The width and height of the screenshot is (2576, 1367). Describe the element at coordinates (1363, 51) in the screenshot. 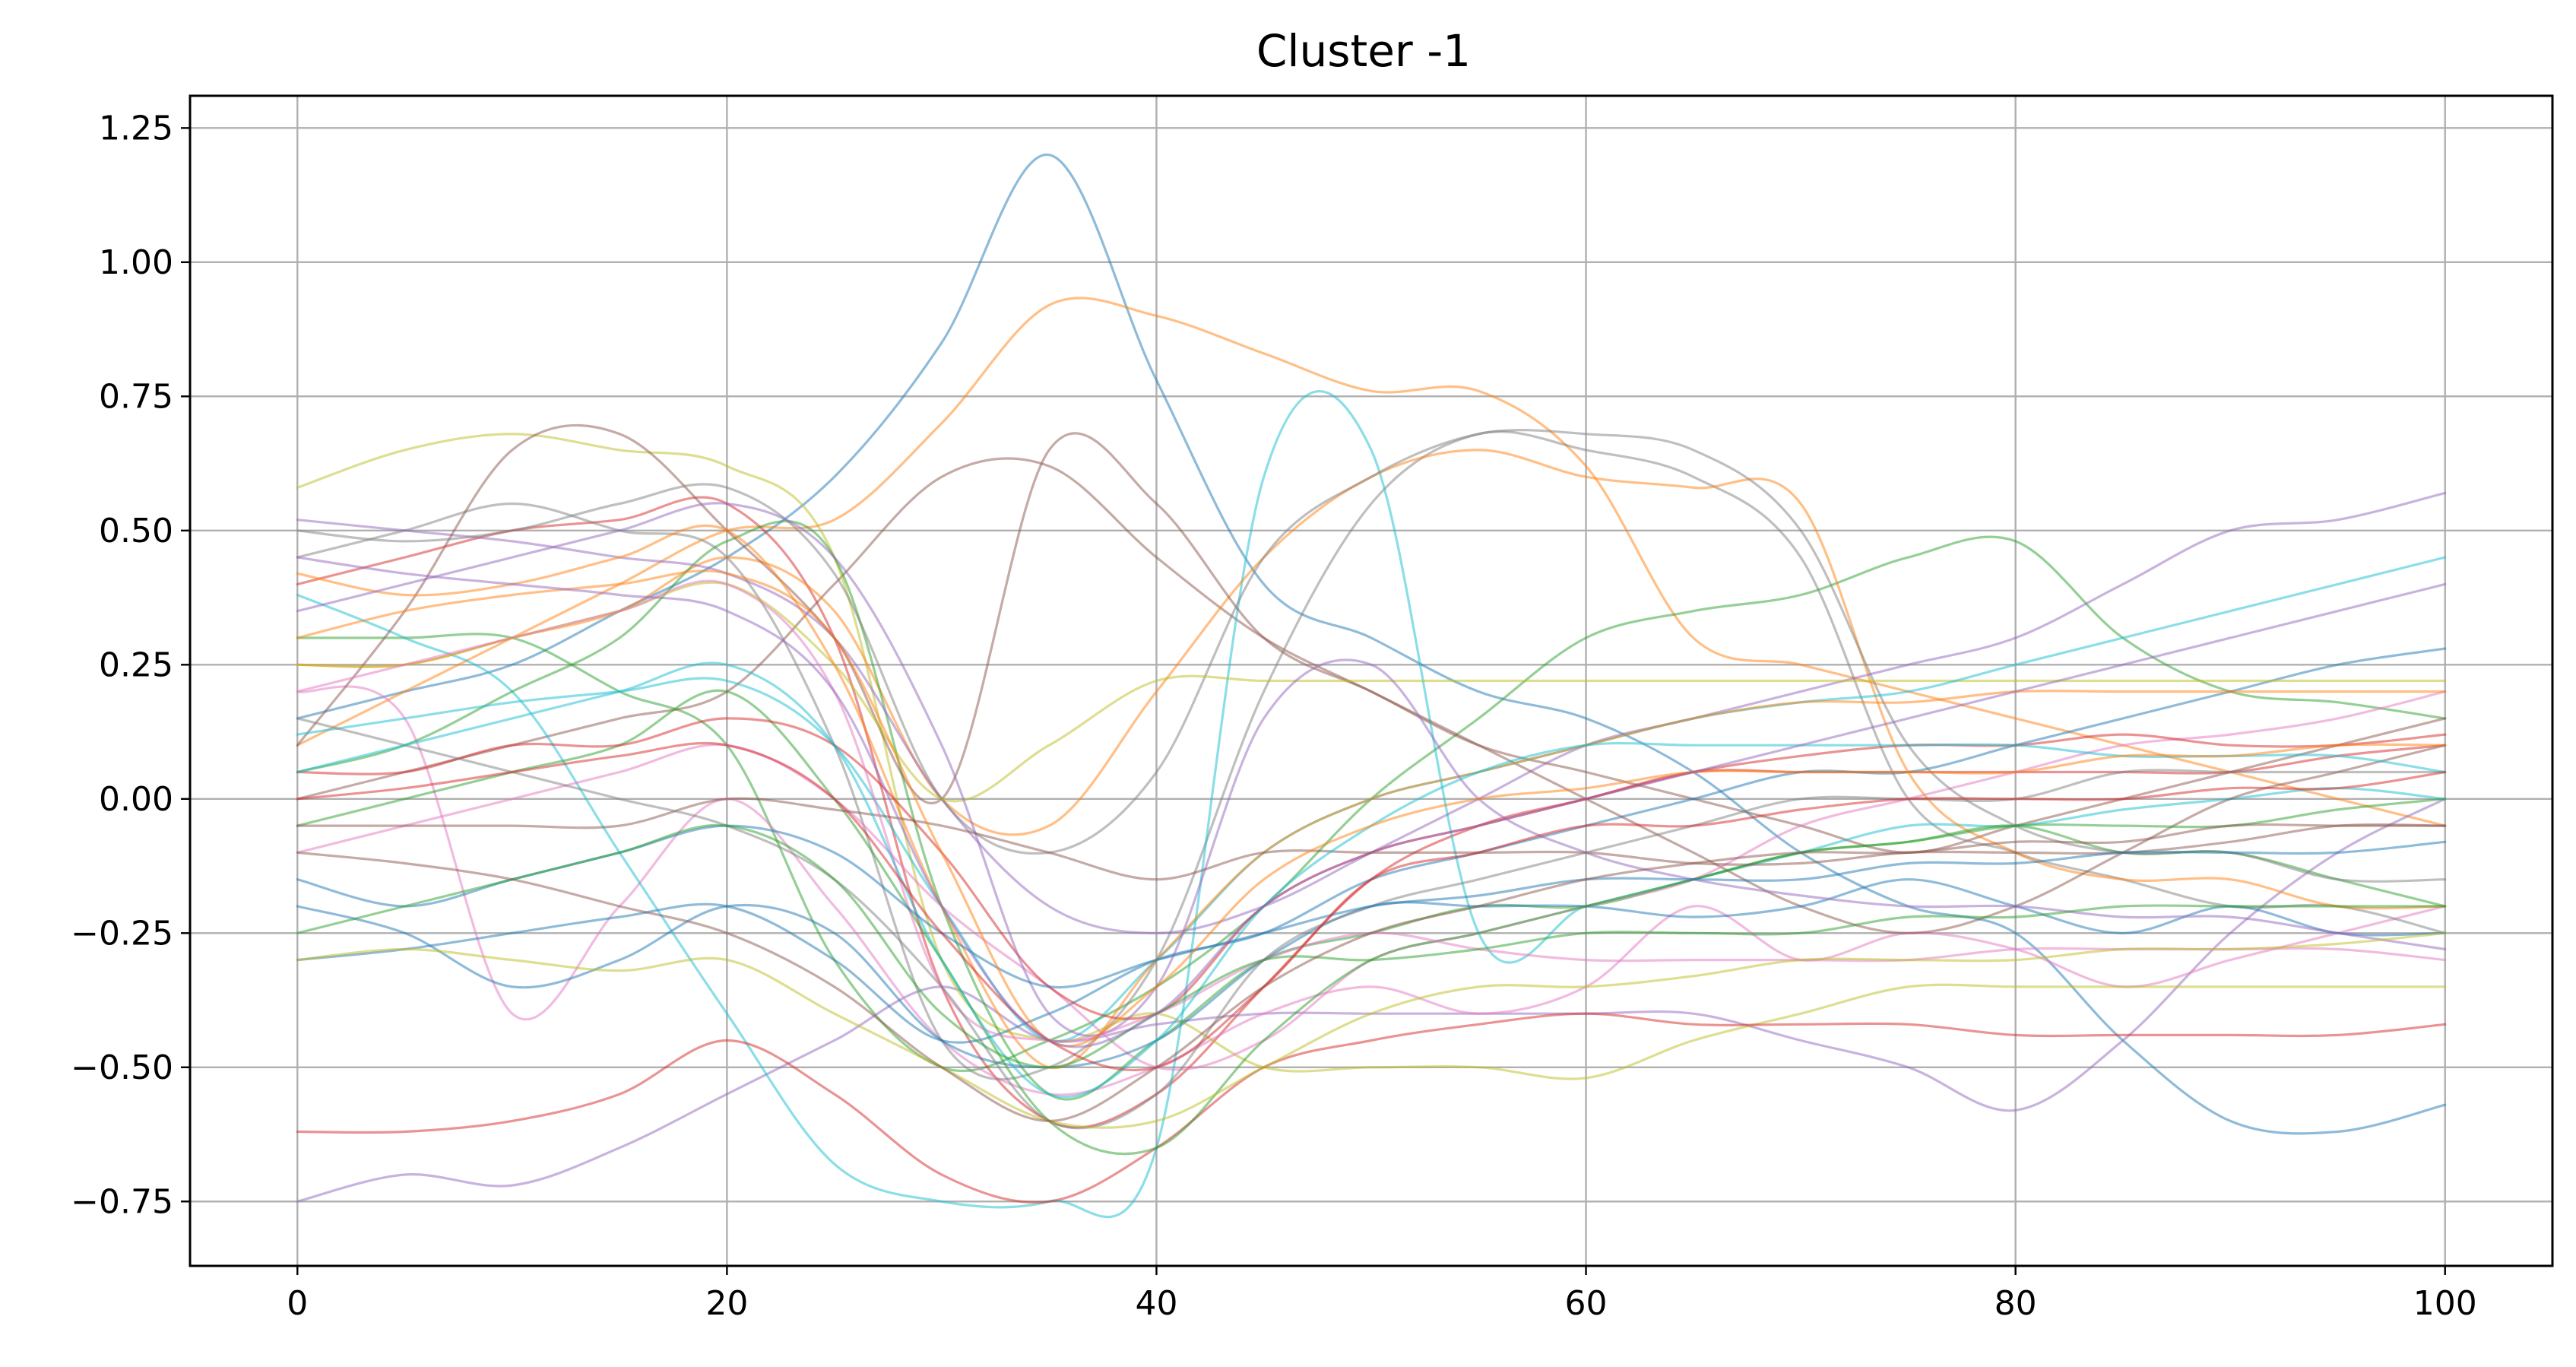

I see `chart-title: Cluster -1` at that location.